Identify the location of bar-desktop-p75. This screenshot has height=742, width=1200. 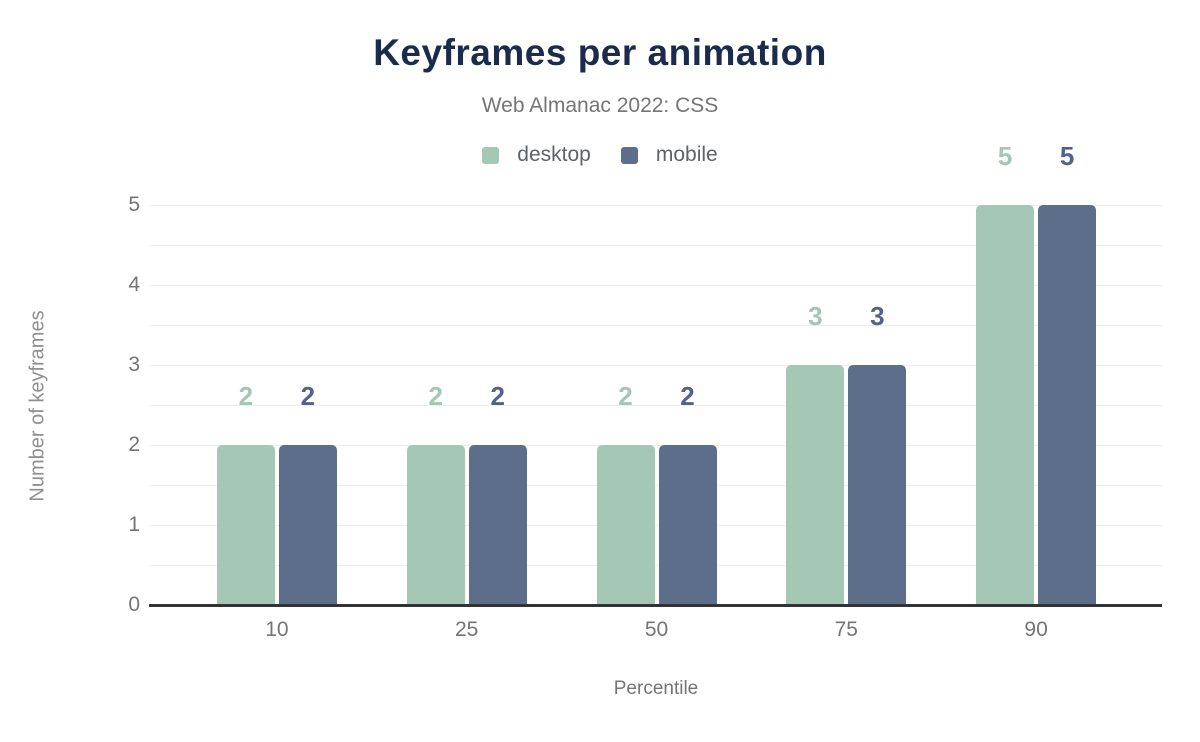
(815, 485).